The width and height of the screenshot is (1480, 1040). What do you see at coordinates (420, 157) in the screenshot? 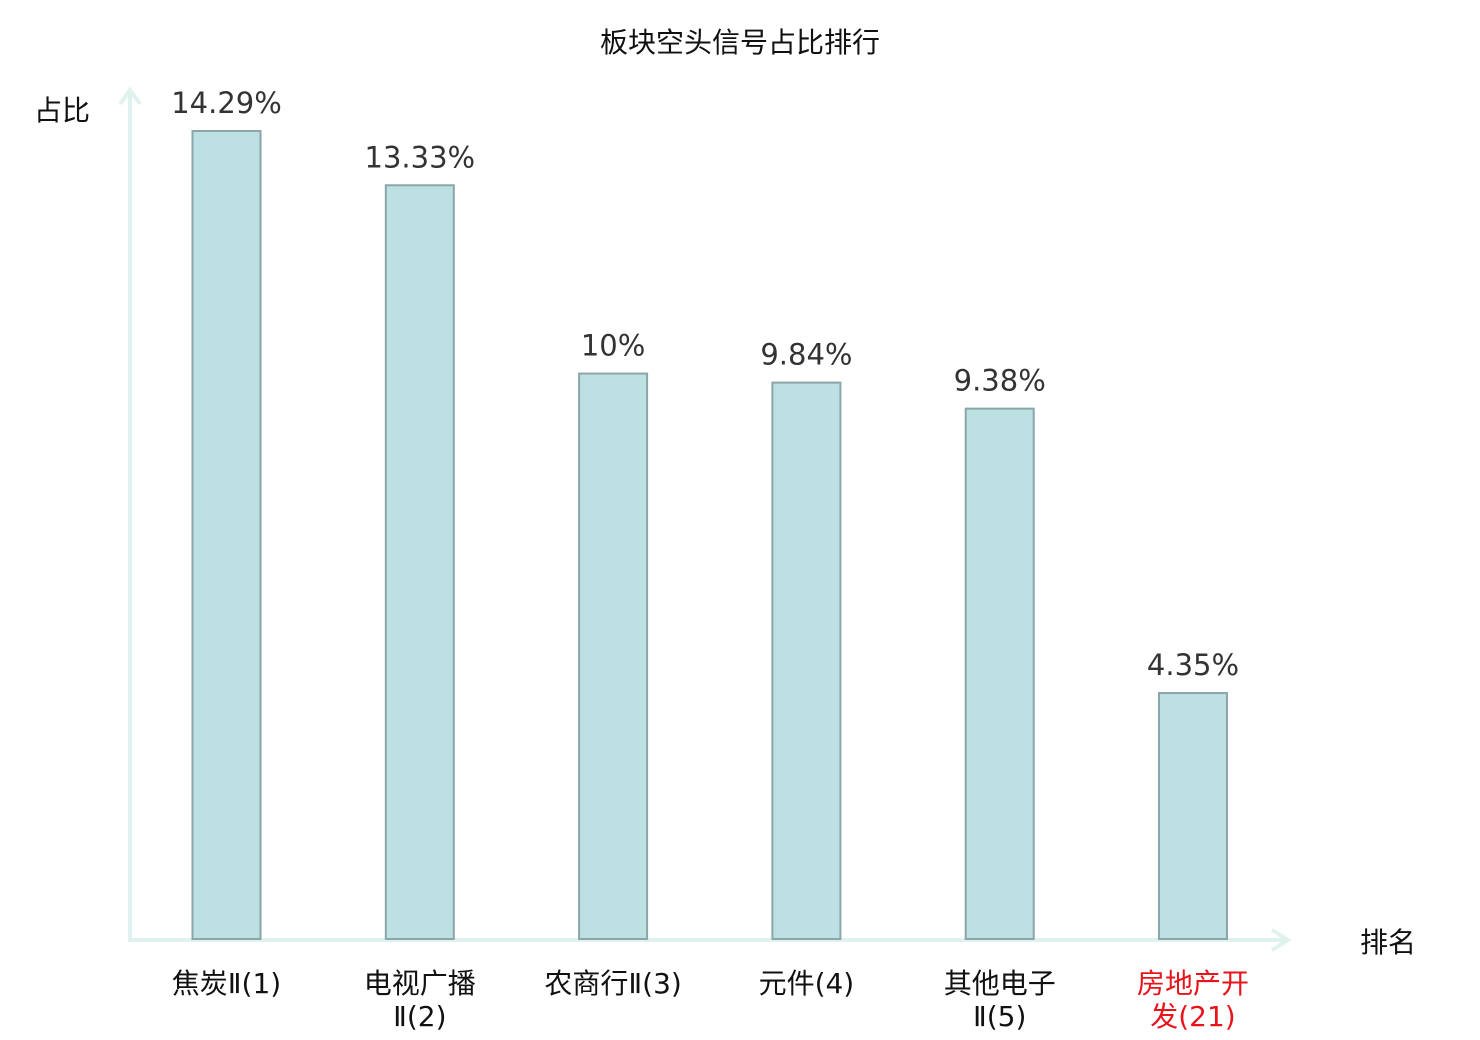
I see `bar-value-label: 13.33%` at bounding box center [420, 157].